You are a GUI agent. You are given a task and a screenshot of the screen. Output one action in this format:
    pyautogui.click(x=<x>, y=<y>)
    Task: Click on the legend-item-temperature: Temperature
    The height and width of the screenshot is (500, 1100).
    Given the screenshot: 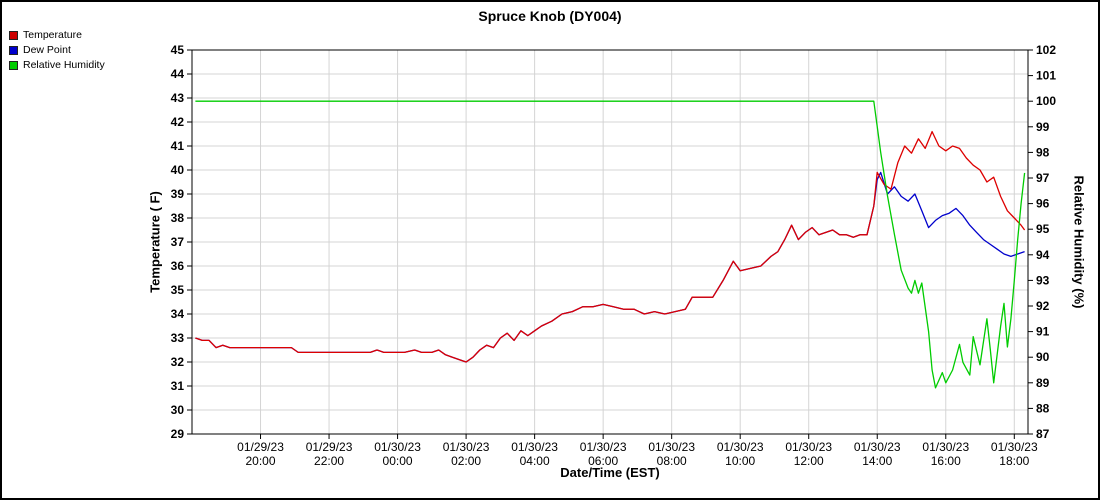 What is the action you would take?
    pyautogui.click(x=57, y=35)
    